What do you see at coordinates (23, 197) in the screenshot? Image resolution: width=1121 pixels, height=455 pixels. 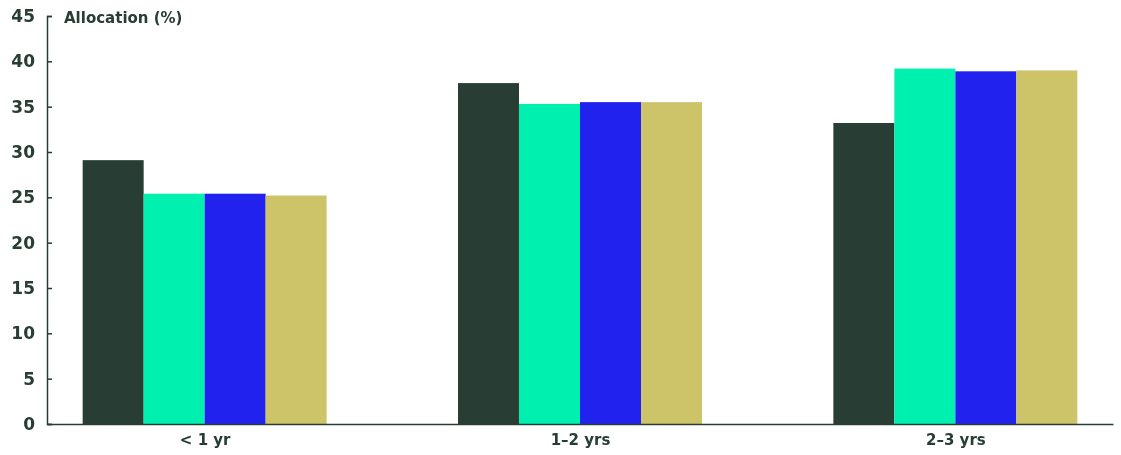 I see `y-tick-label: 25` at bounding box center [23, 197].